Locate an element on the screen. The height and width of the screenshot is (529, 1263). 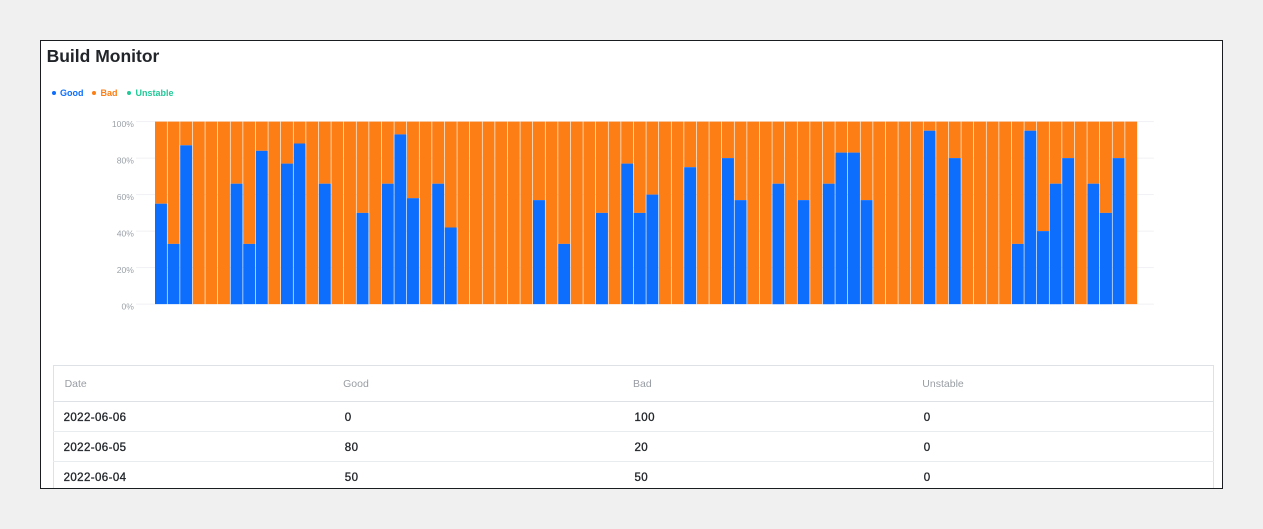
svg-text: 20% is located at coordinates (126, 270).